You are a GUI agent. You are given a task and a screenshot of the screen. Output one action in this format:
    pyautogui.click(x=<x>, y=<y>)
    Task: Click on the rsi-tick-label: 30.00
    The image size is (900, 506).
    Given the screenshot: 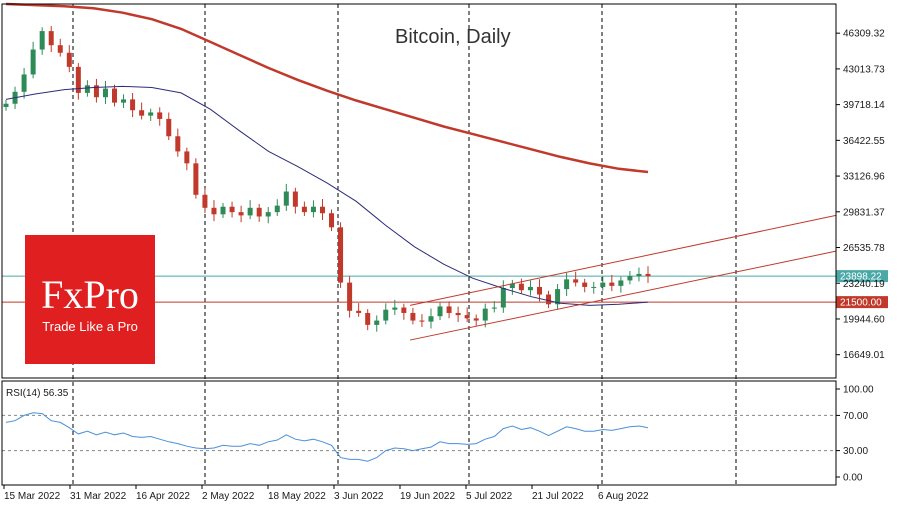 What is the action you would take?
    pyautogui.click(x=855, y=451)
    